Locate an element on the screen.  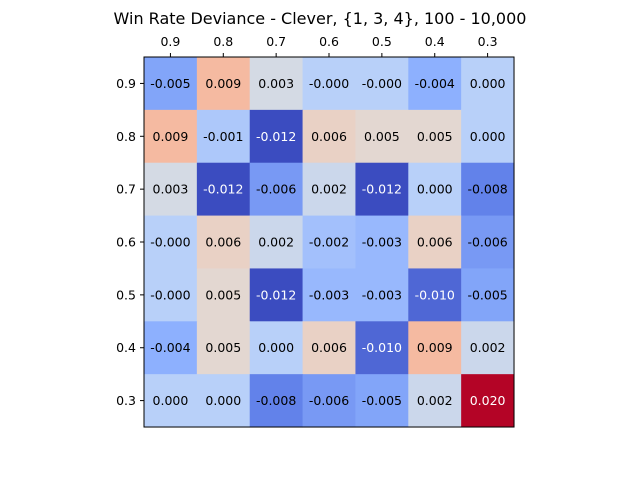
x-tick-label: 0.3 is located at coordinates (488, 41).